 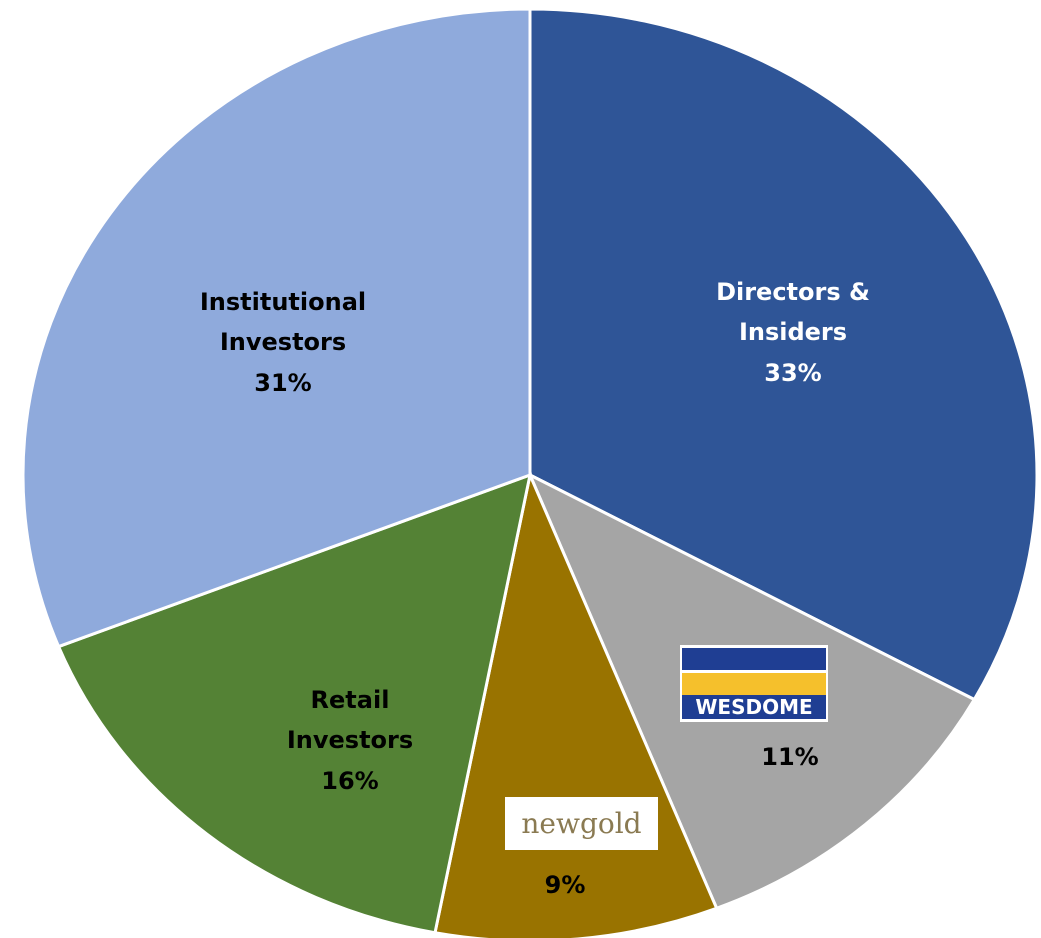 I want to click on category-label: Directors & Insiders, so click(x=793, y=312).